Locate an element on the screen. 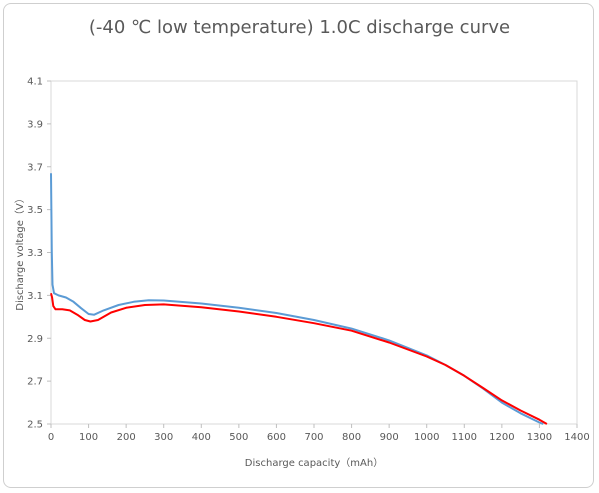 This screenshot has height=493, width=599. y-tick-label: 2.7 is located at coordinates (35, 382).